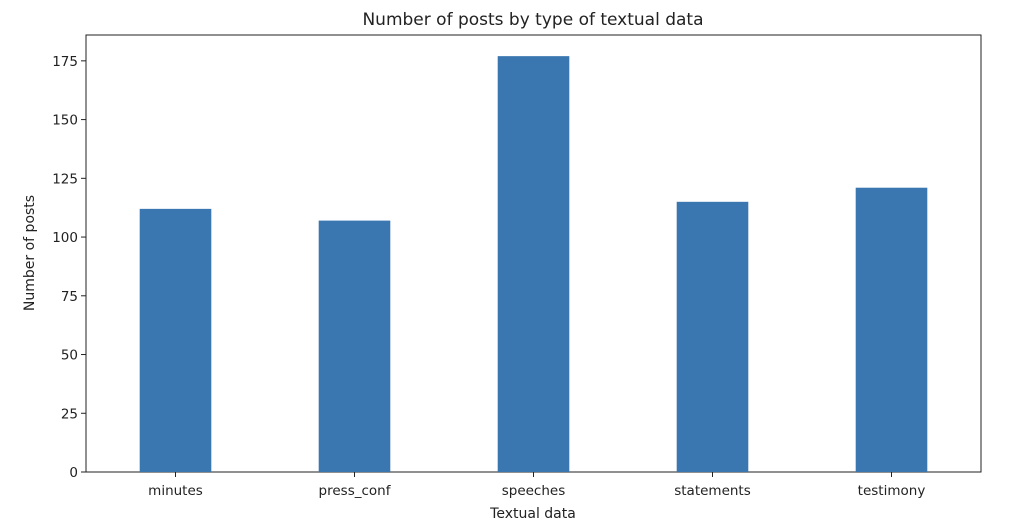  I want to click on bar-speeches, so click(533, 264).